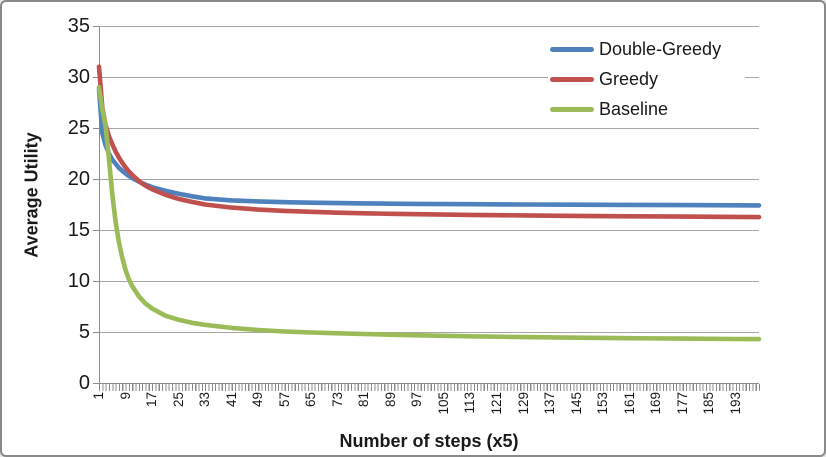  Describe the element at coordinates (364, 400) in the screenshot. I see `x-tick-label: 81` at that location.